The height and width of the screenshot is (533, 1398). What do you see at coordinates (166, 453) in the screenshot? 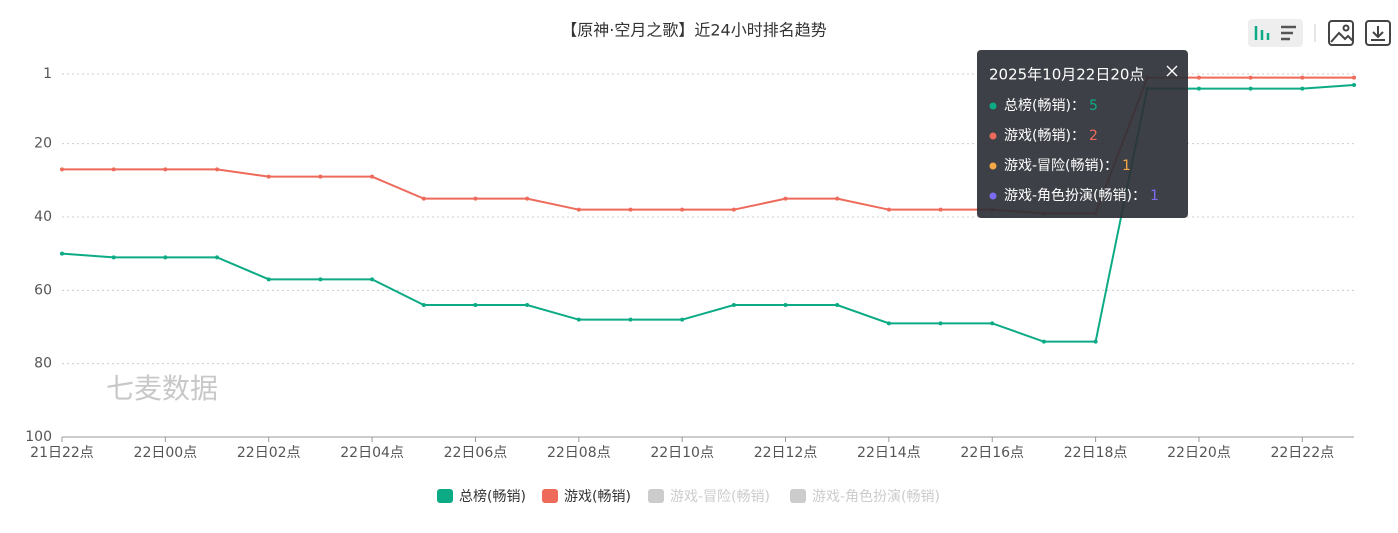
I see `x-tick-label: 22日00点` at bounding box center [166, 453].